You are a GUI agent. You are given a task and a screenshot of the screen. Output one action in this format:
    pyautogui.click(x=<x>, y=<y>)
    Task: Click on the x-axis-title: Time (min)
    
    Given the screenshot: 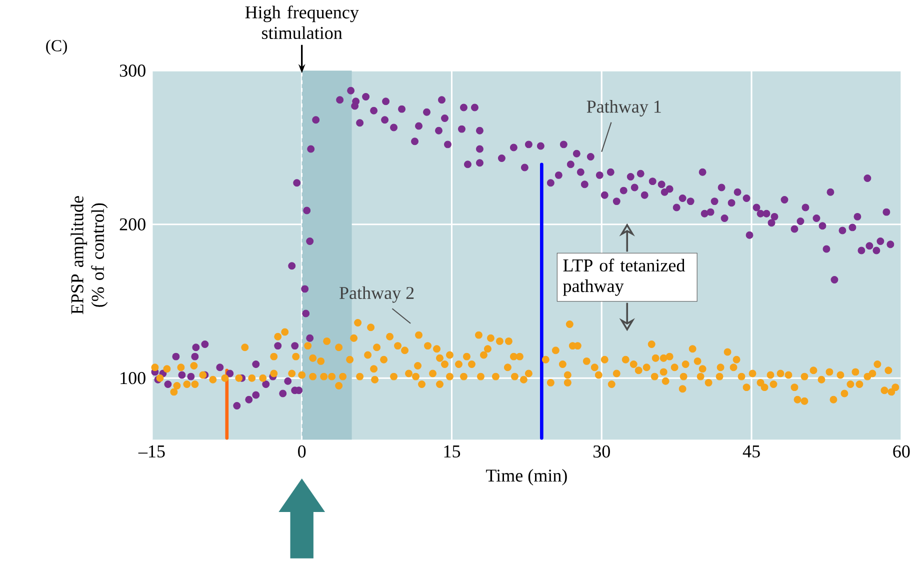 What is the action you would take?
    pyautogui.click(x=526, y=477)
    